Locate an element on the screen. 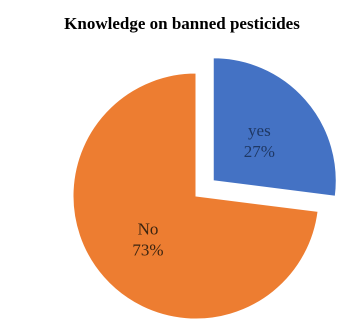 The height and width of the screenshot is (321, 364). pie-slice-yes is located at coordinates (274, 127).